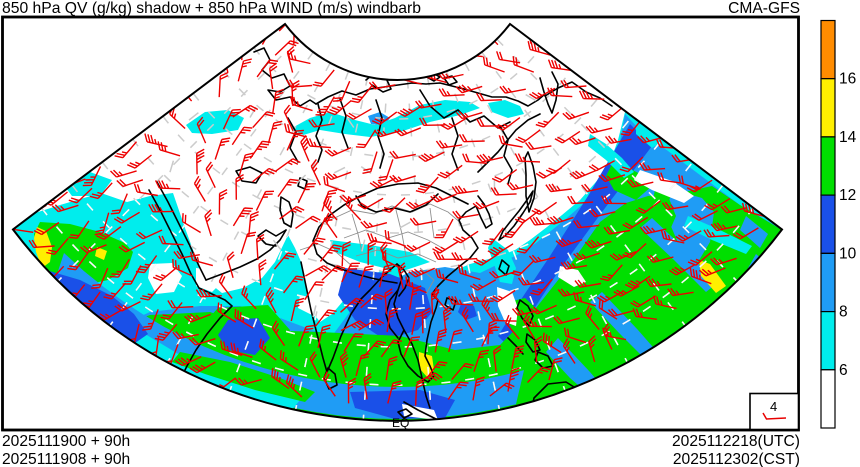 The image size is (860, 467). Describe the element at coordinates (843, 370) in the screenshot. I see `svg-text: 6` at that location.